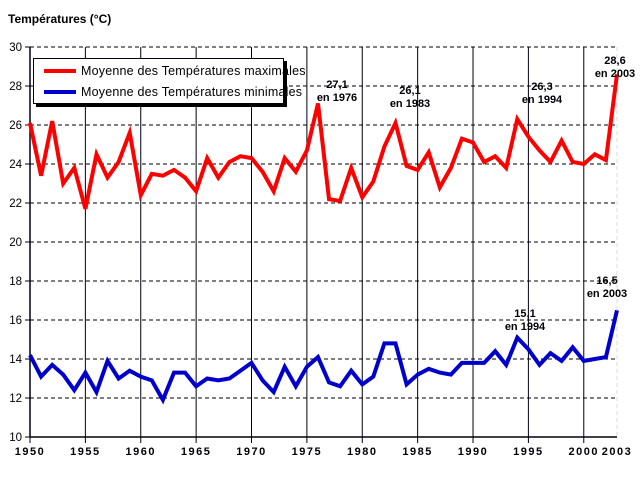 This screenshot has width=640, height=480. Describe the element at coordinates (584, 452) in the screenshot. I see `x-tick-label-2000: 2000` at that location.